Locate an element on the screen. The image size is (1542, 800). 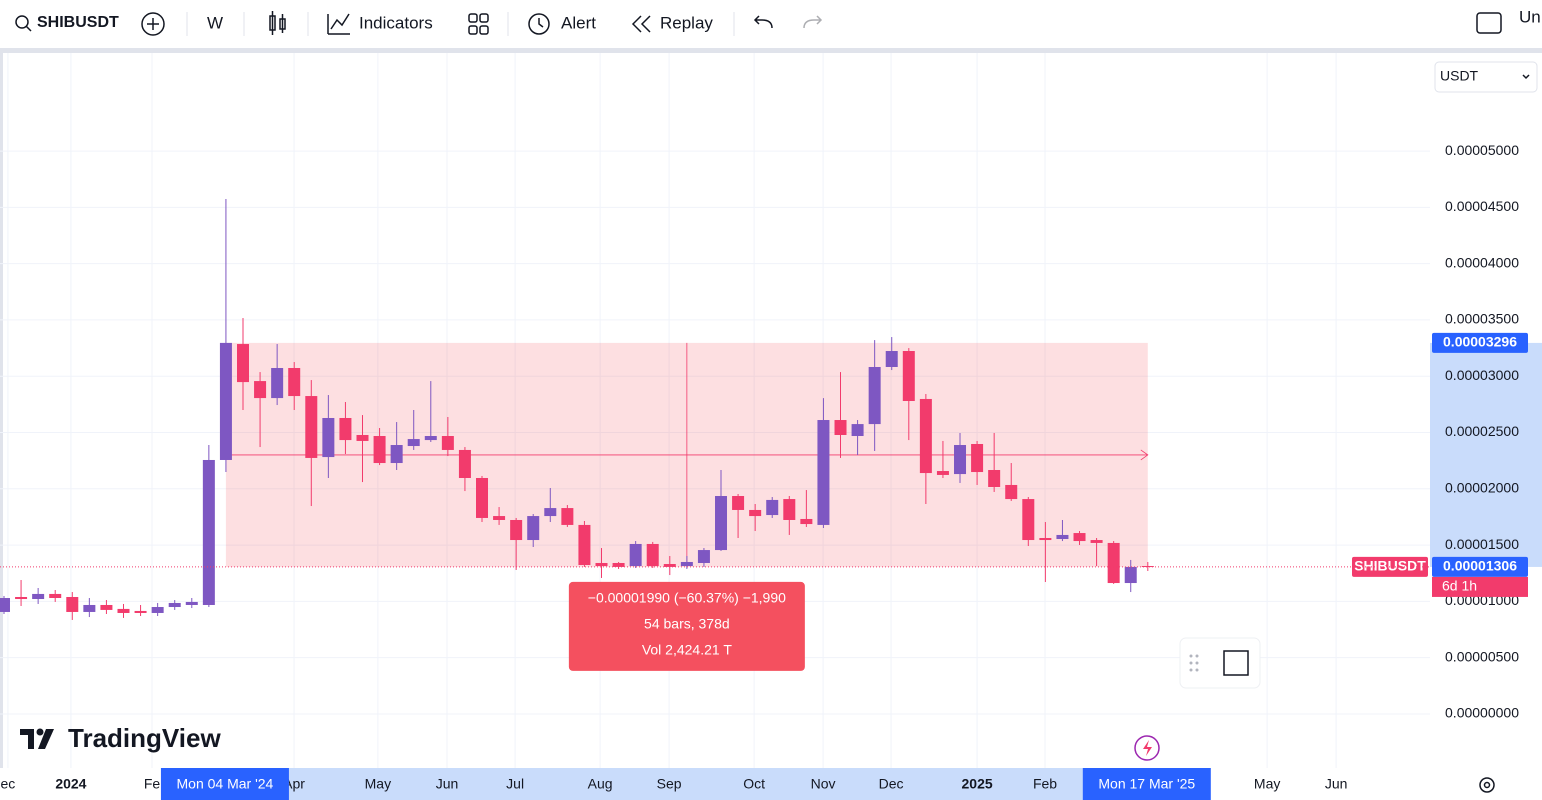
fullscreen-button is located at coordinates (1489, 23).